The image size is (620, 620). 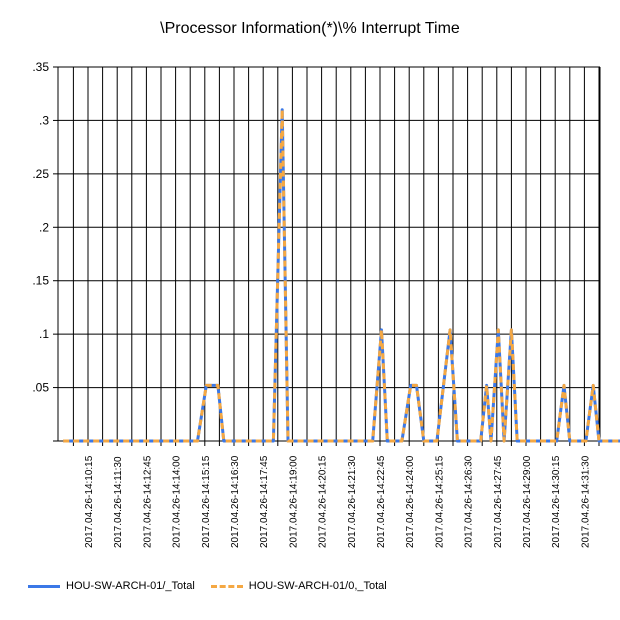 I want to click on x-tick-label: 2017.04.26-14:24:00, so click(x=410, y=501).